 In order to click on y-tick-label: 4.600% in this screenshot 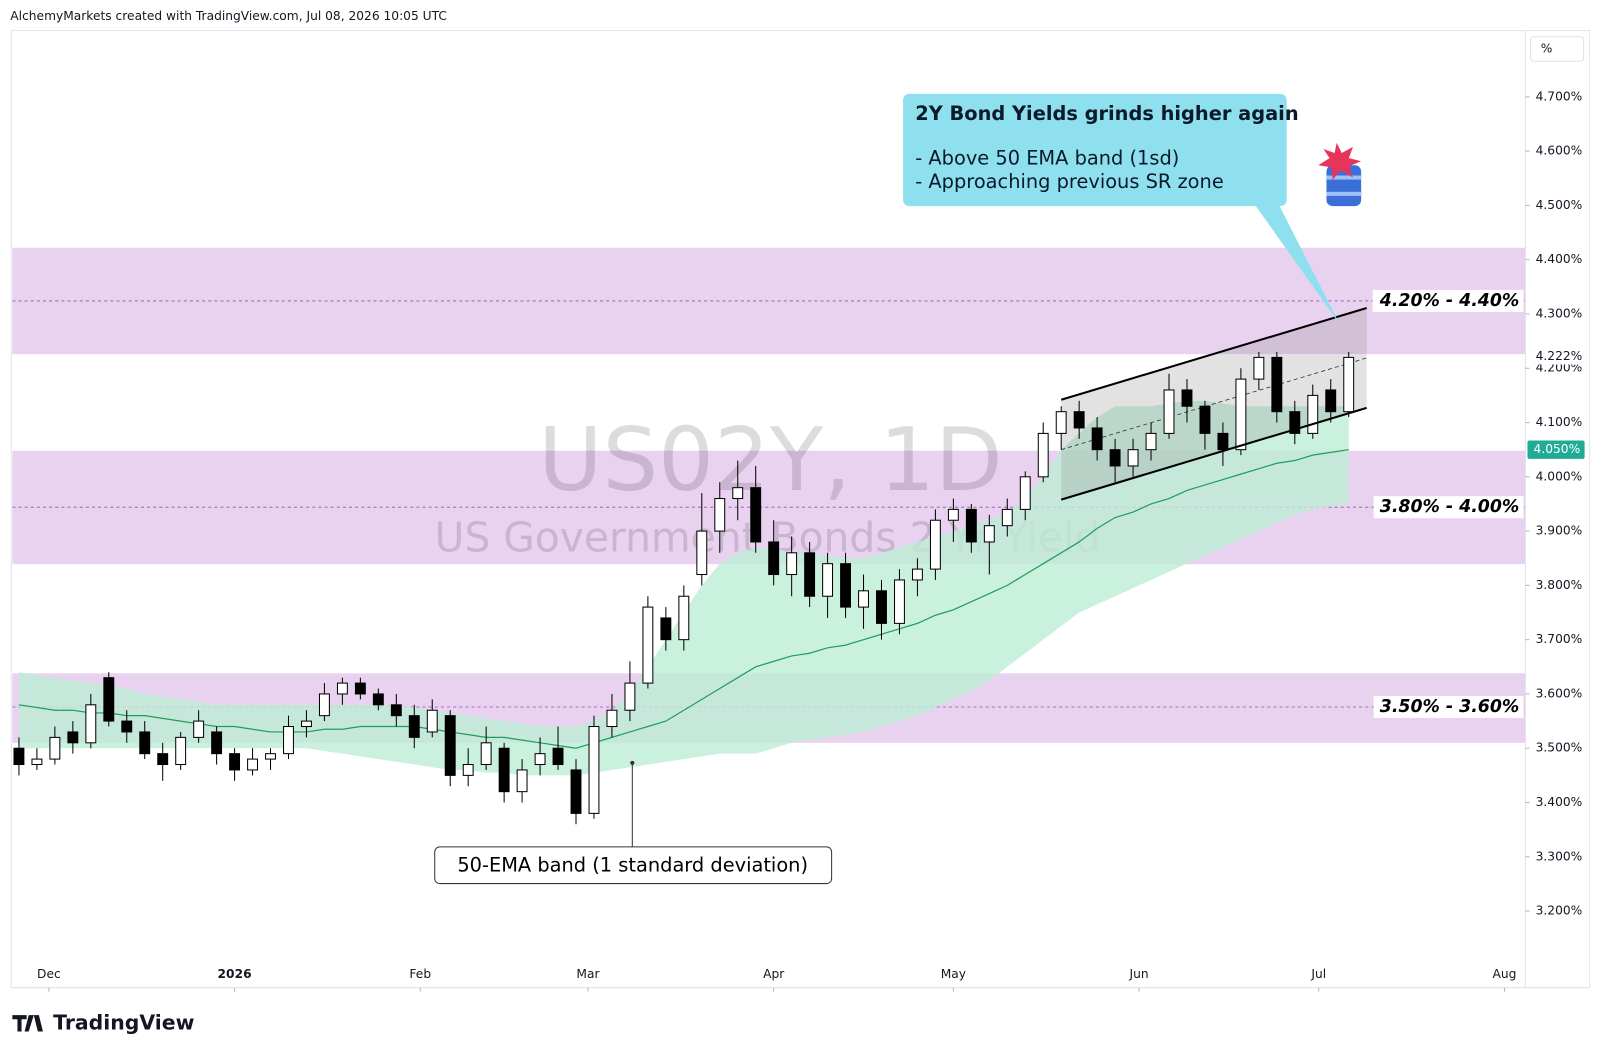, I will do `click(1559, 151)`.